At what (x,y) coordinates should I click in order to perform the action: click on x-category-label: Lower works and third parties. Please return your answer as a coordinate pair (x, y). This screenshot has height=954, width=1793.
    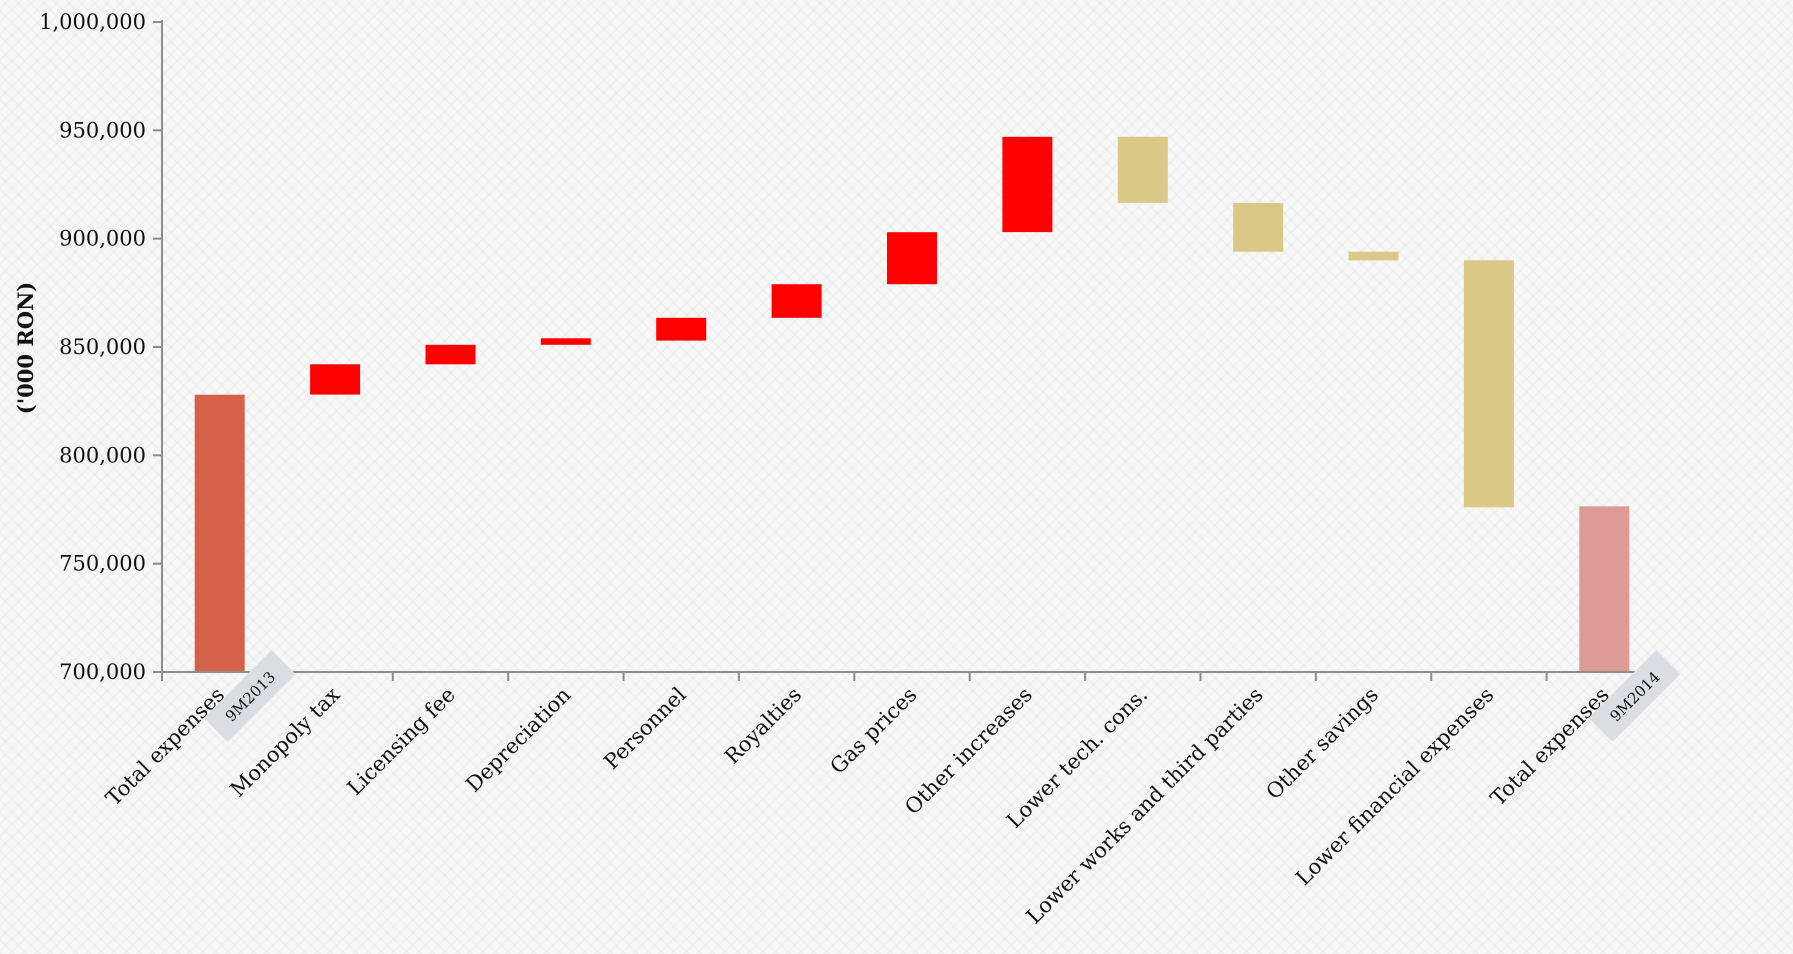
    Looking at the image, I should click on (1145, 806).